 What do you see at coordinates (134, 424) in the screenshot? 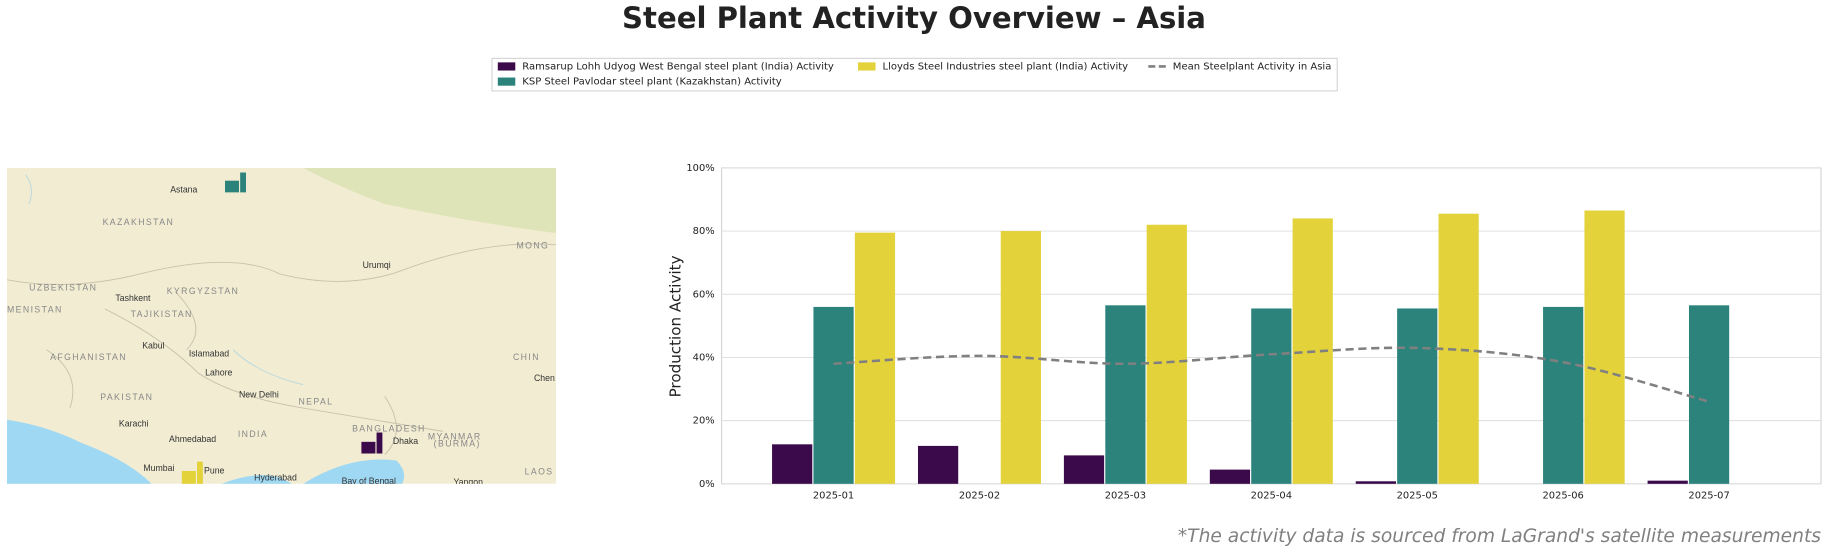
I see `map-label: Karachi` at bounding box center [134, 424].